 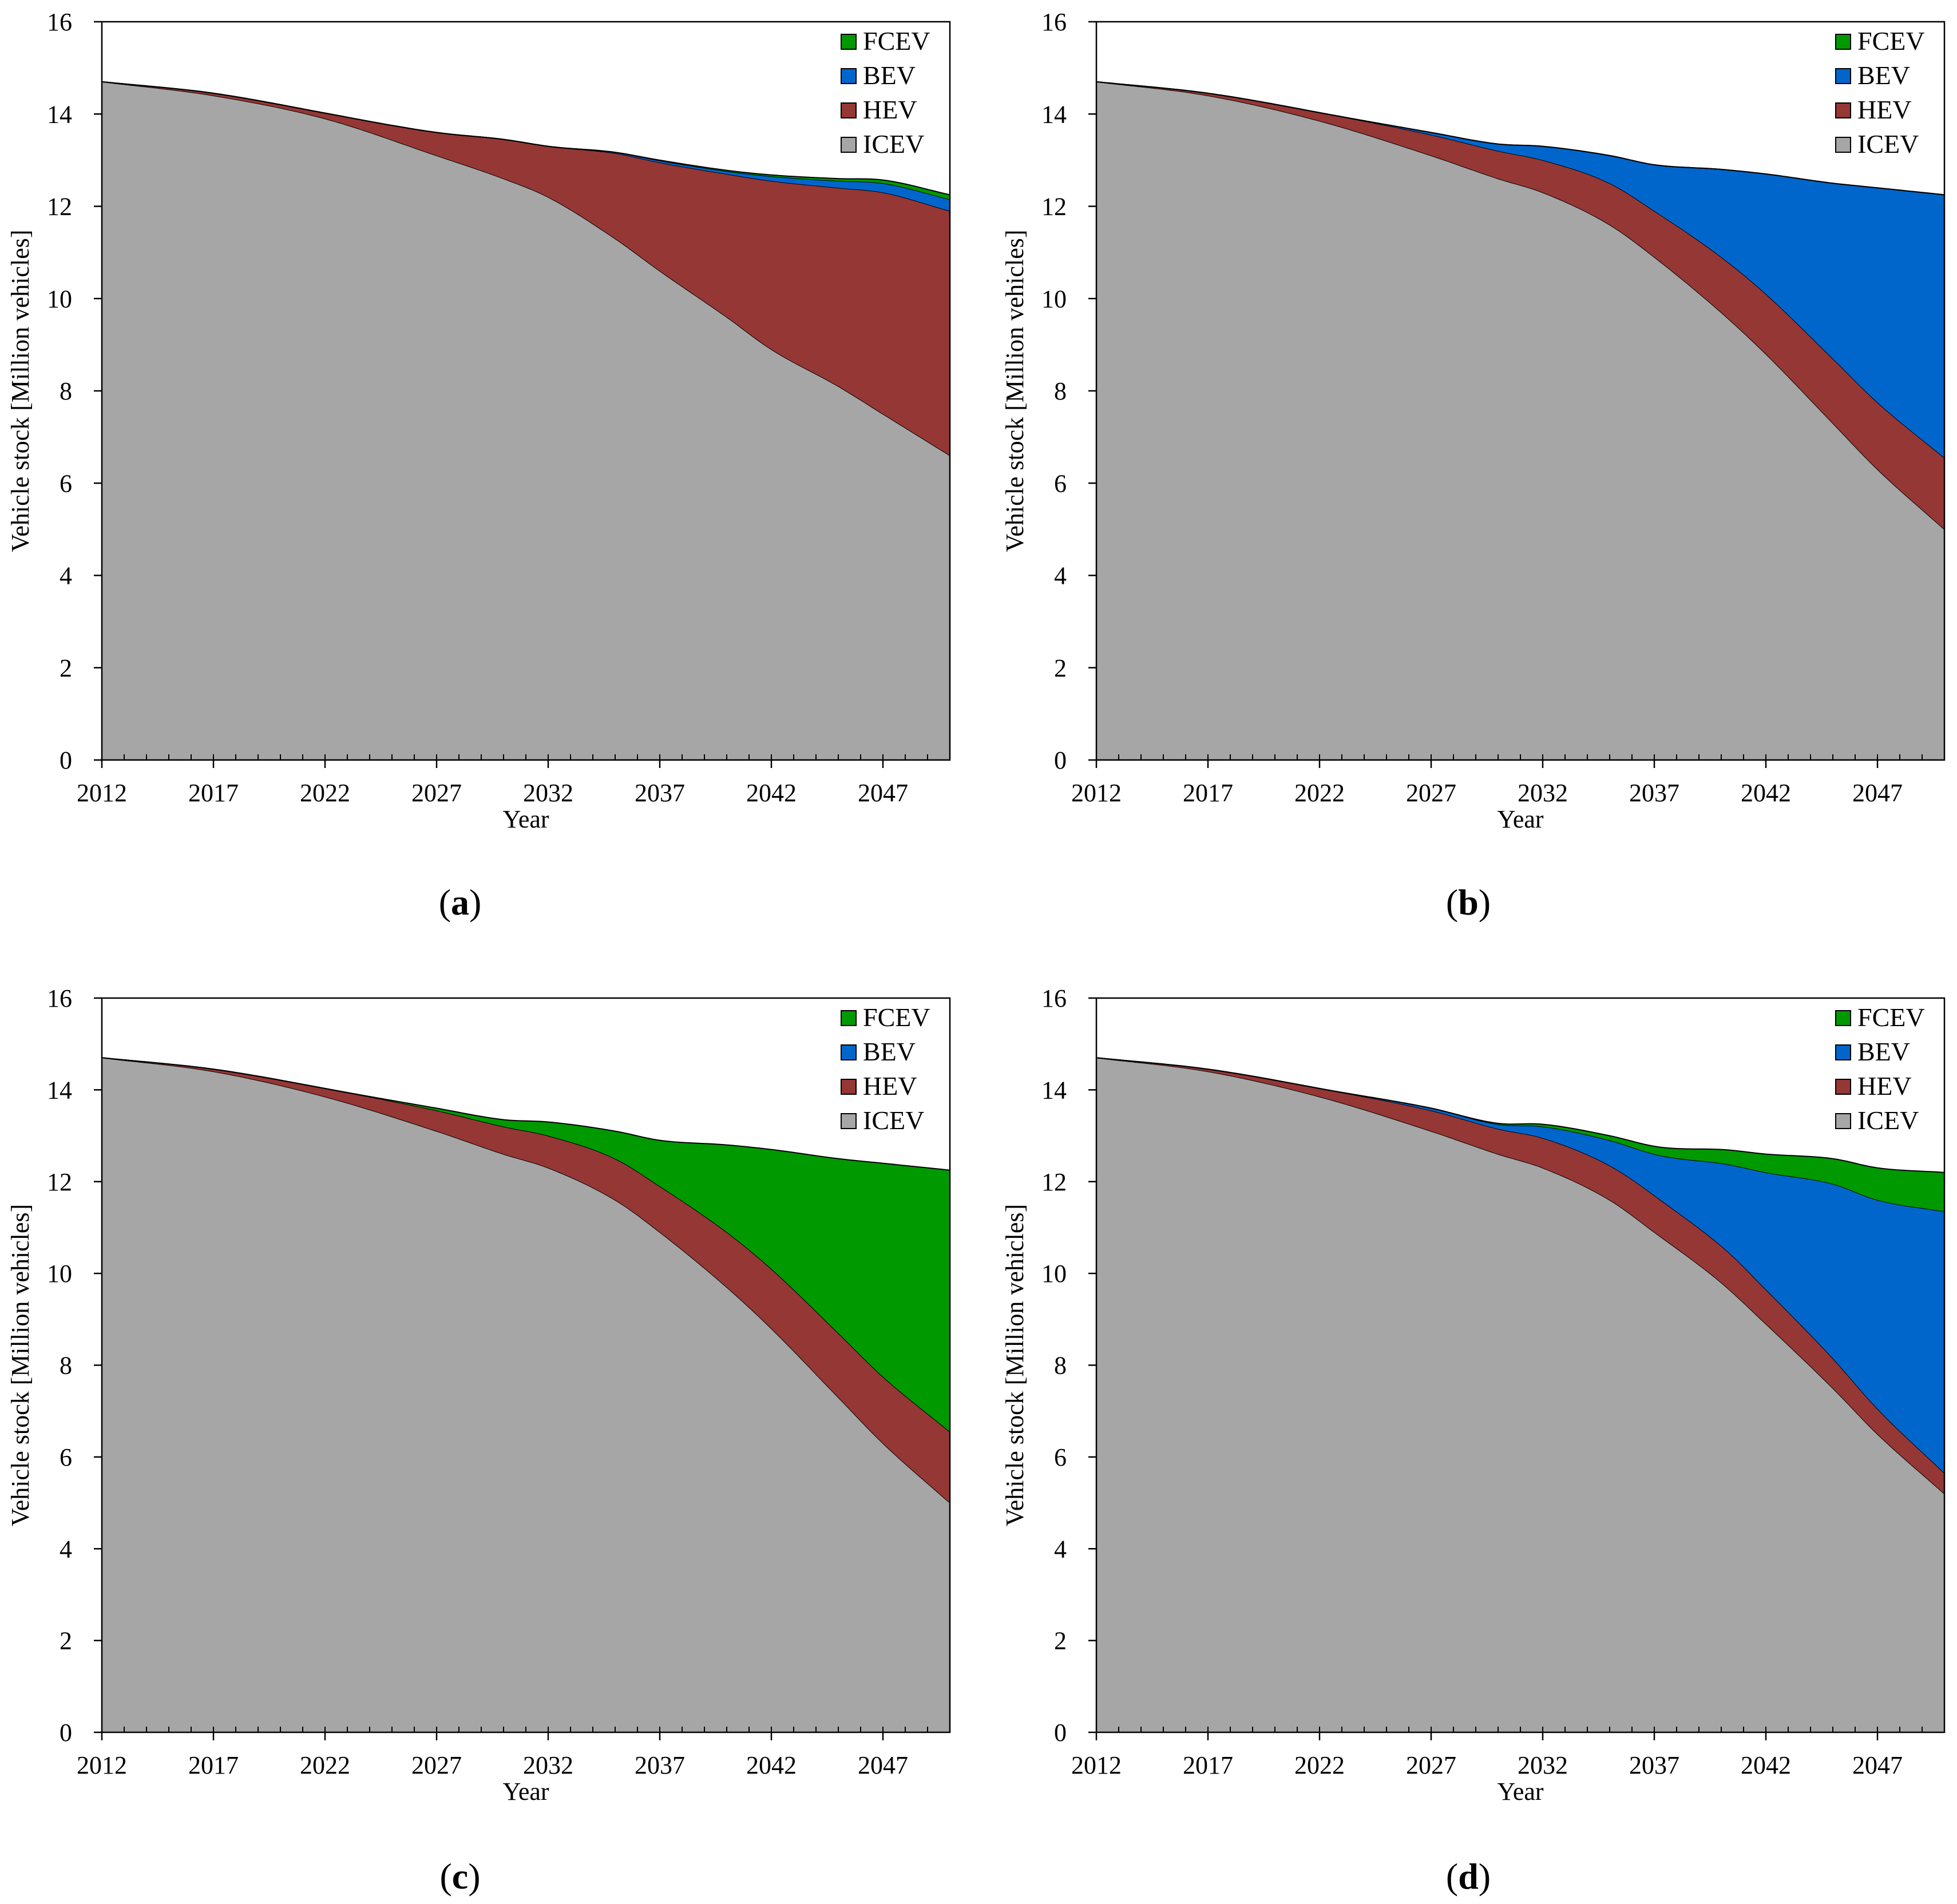 I want to click on panel-label-letter: c, so click(x=460, y=1876).